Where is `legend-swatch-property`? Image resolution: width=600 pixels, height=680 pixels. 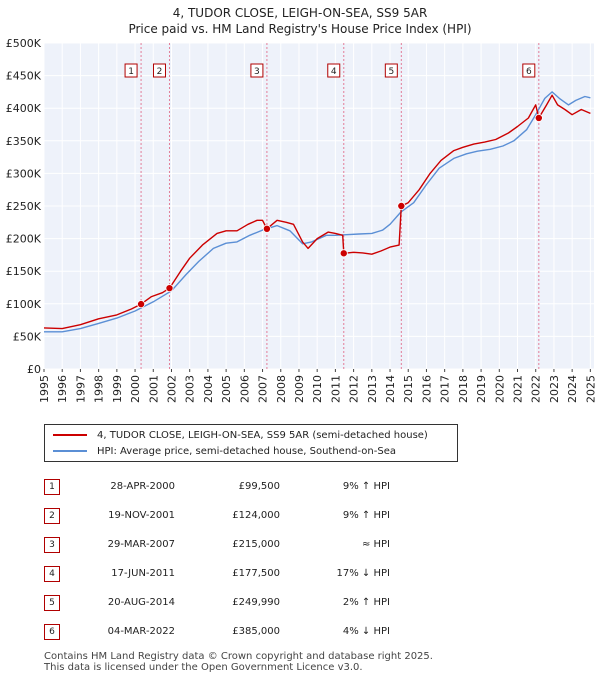 legend-swatch-property is located at coordinates (70, 435).